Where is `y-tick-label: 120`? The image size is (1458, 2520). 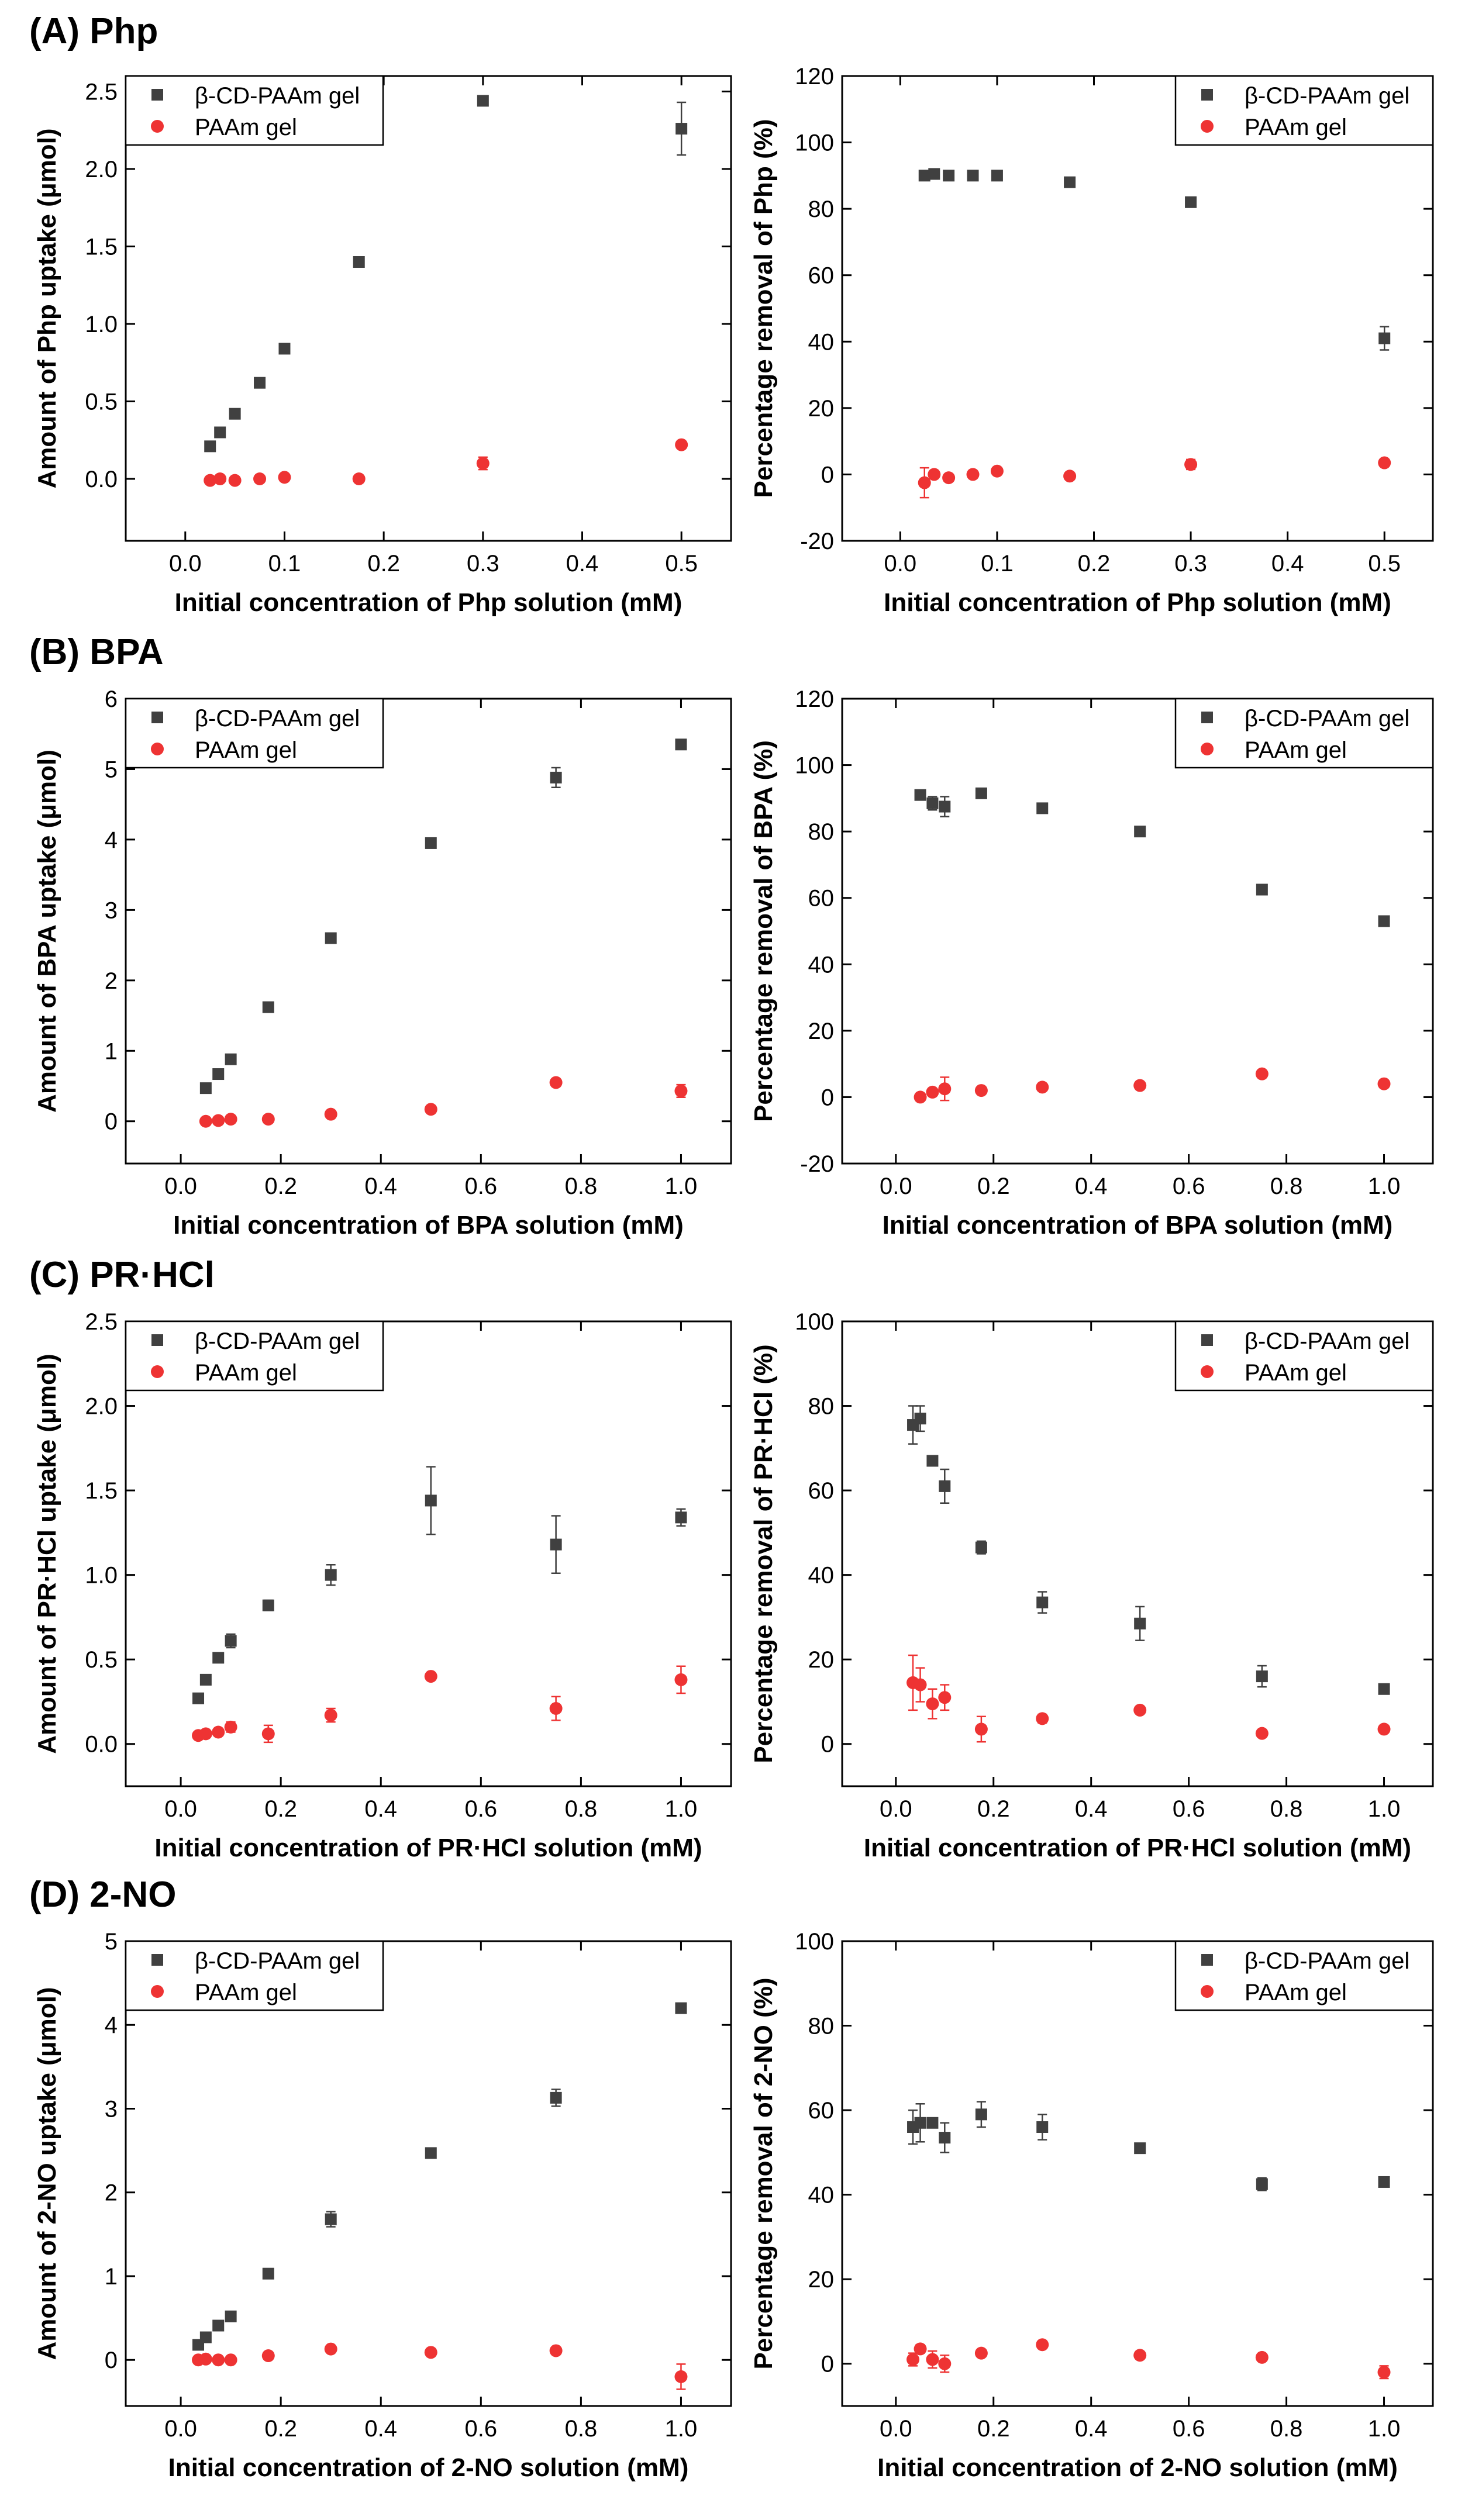 y-tick-label: 120 is located at coordinates (814, 699).